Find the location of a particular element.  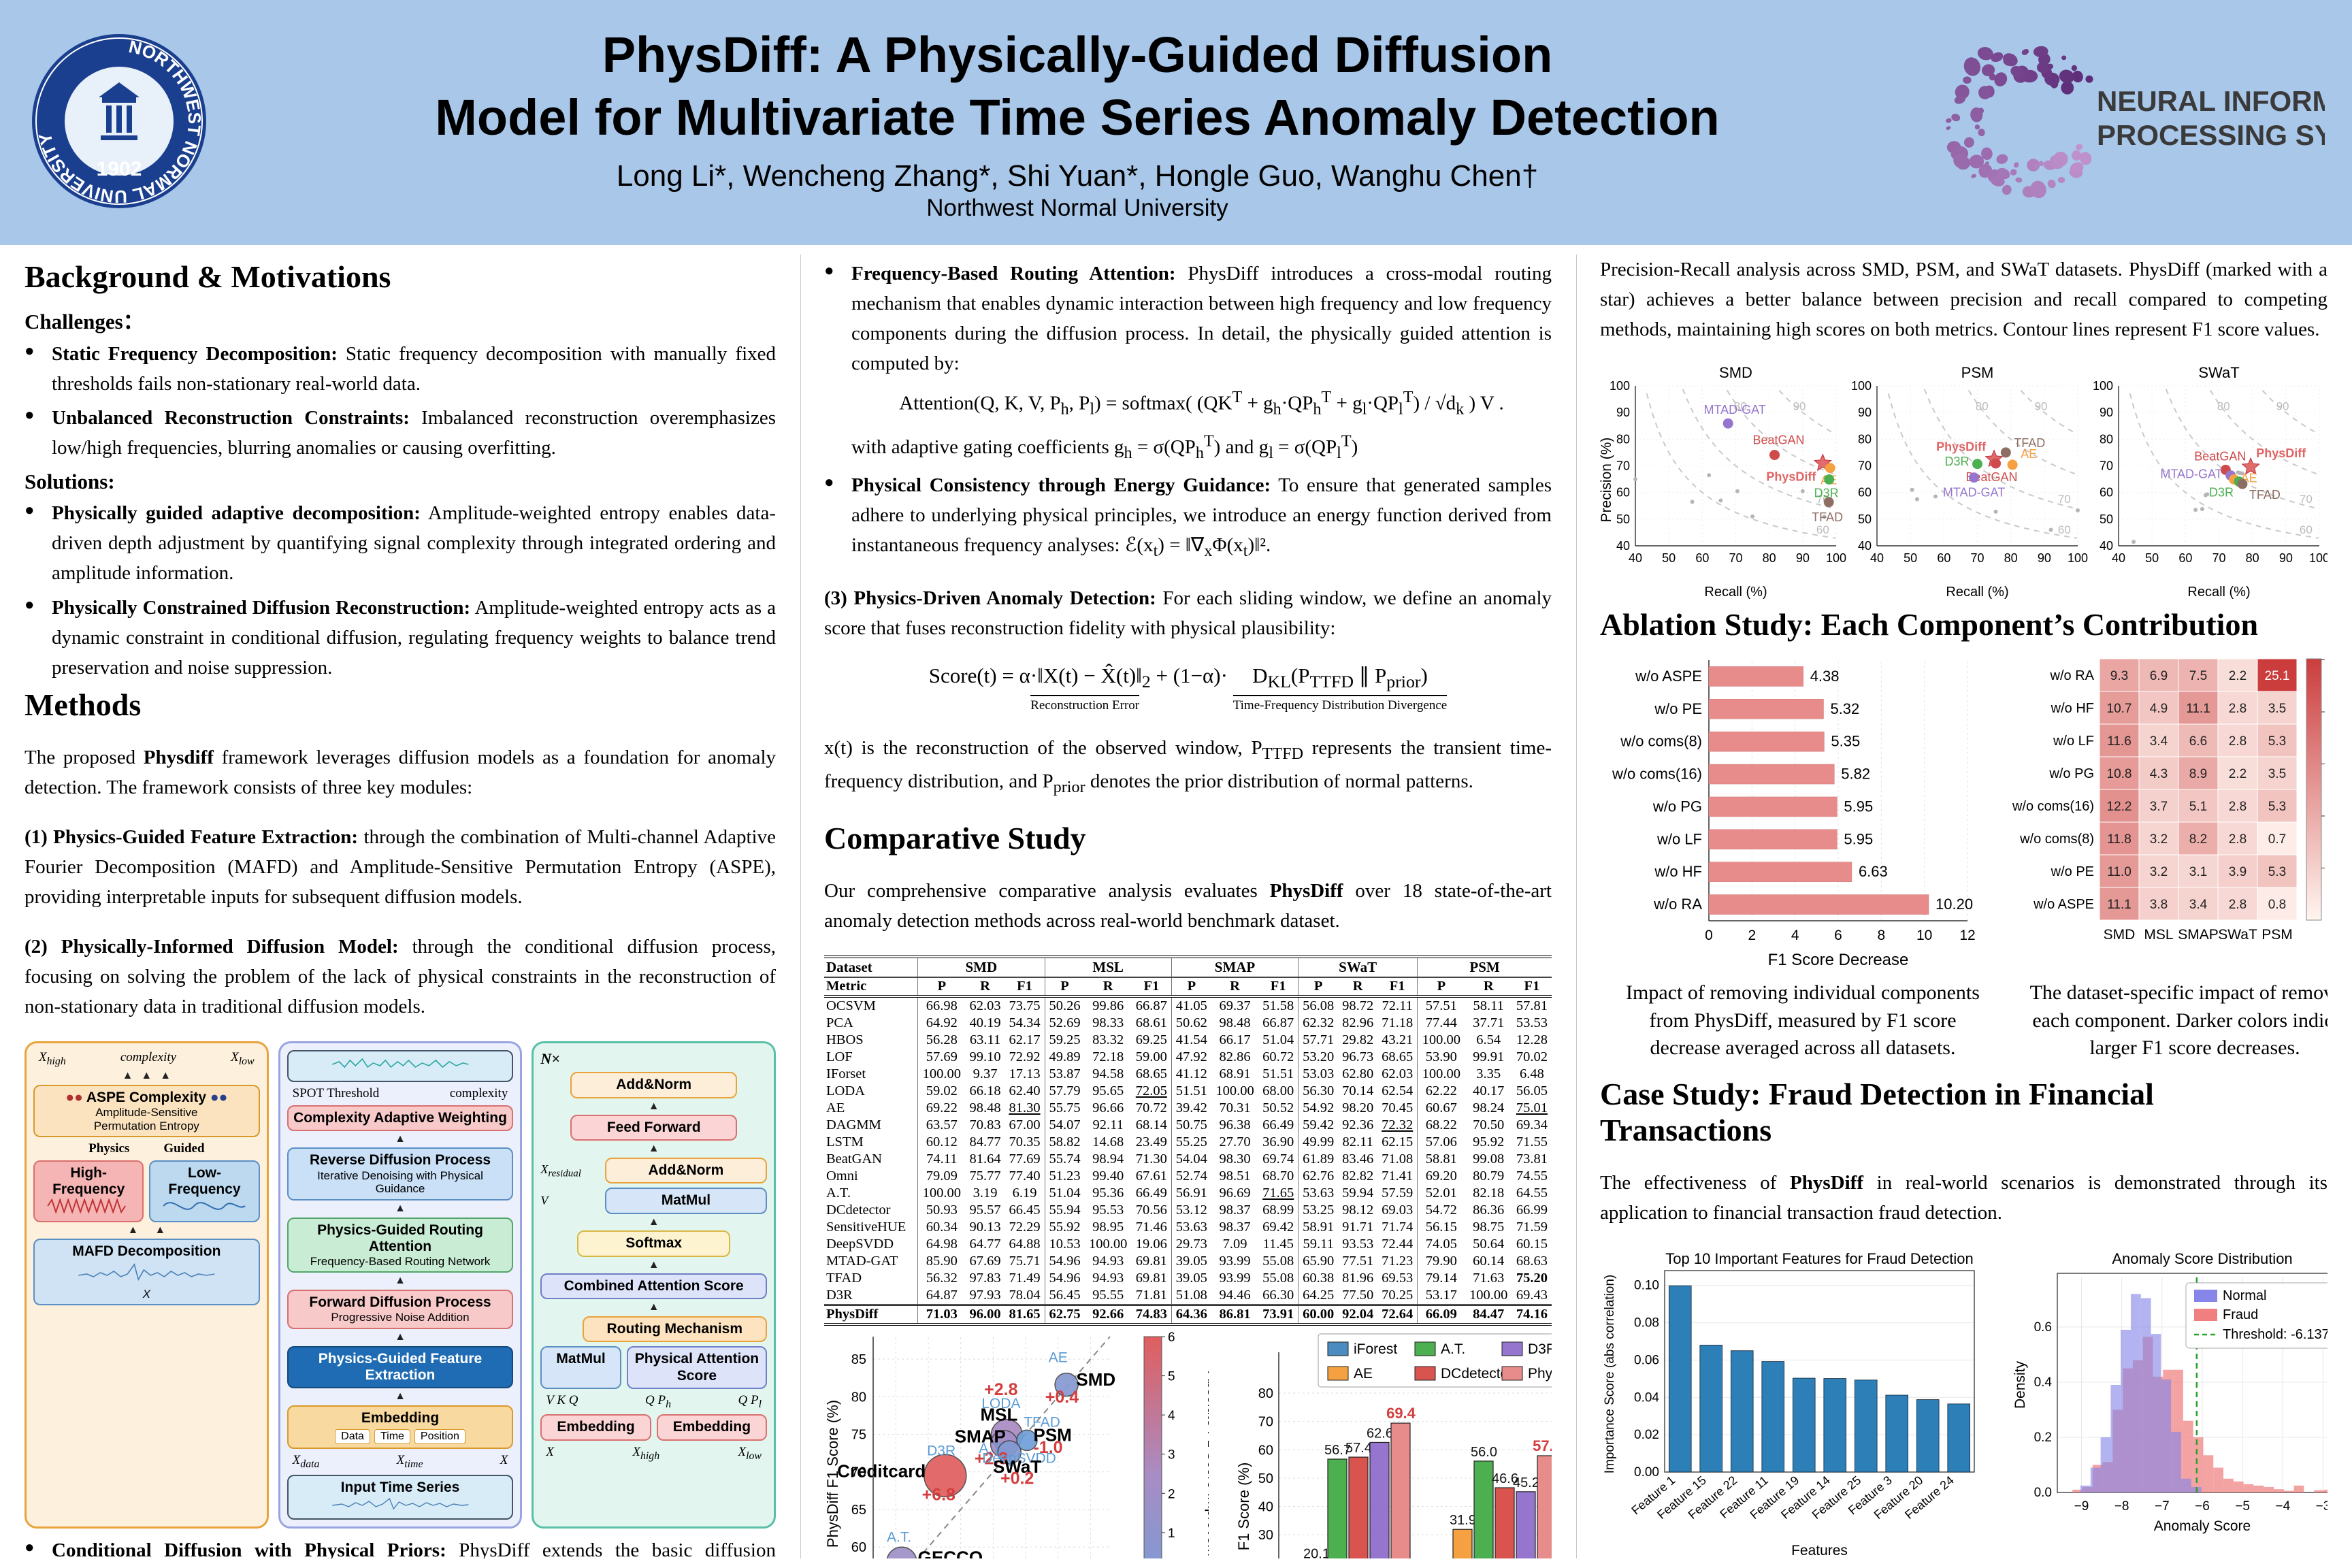

svg-text: 10.7 is located at coordinates (2120, 709).